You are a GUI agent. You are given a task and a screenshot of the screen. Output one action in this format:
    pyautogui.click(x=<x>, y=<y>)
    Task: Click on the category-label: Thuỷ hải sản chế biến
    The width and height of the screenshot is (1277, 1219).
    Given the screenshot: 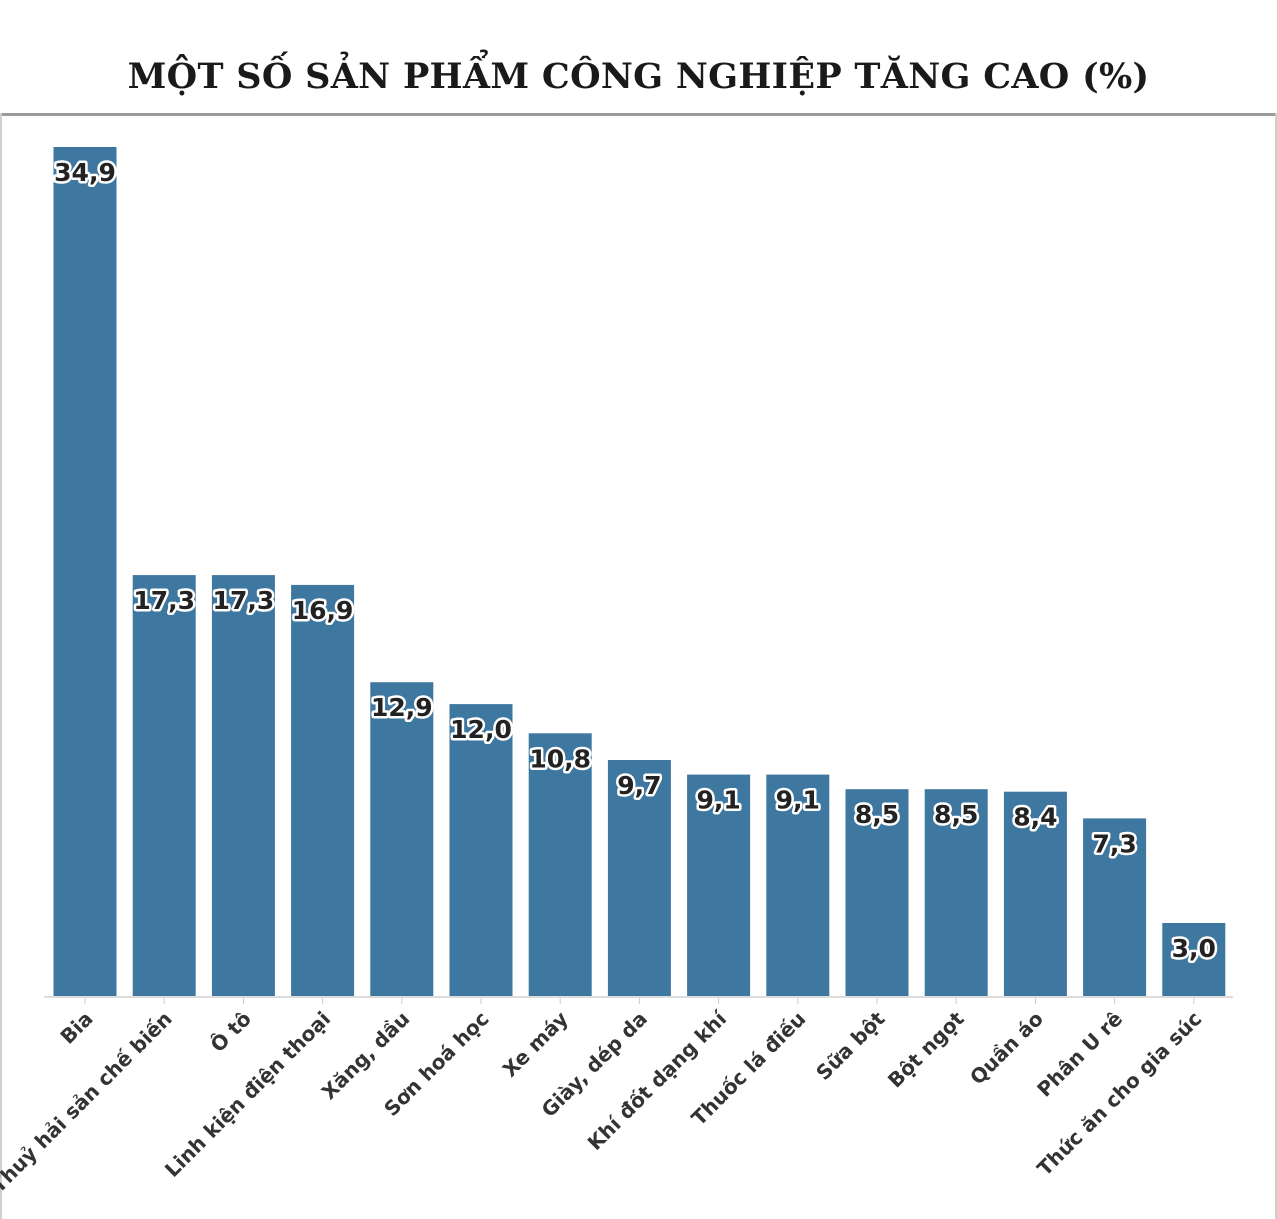 What is the action you would take?
    pyautogui.click(x=88, y=1102)
    